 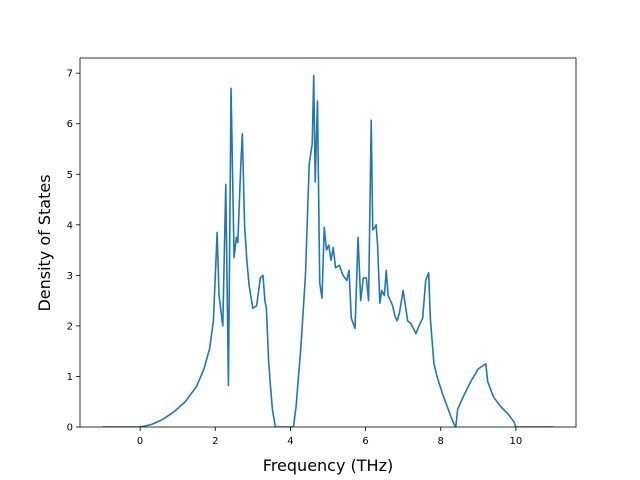 What do you see at coordinates (70, 175) in the screenshot?
I see `y-tick-label: 5` at bounding box center [70, 175].